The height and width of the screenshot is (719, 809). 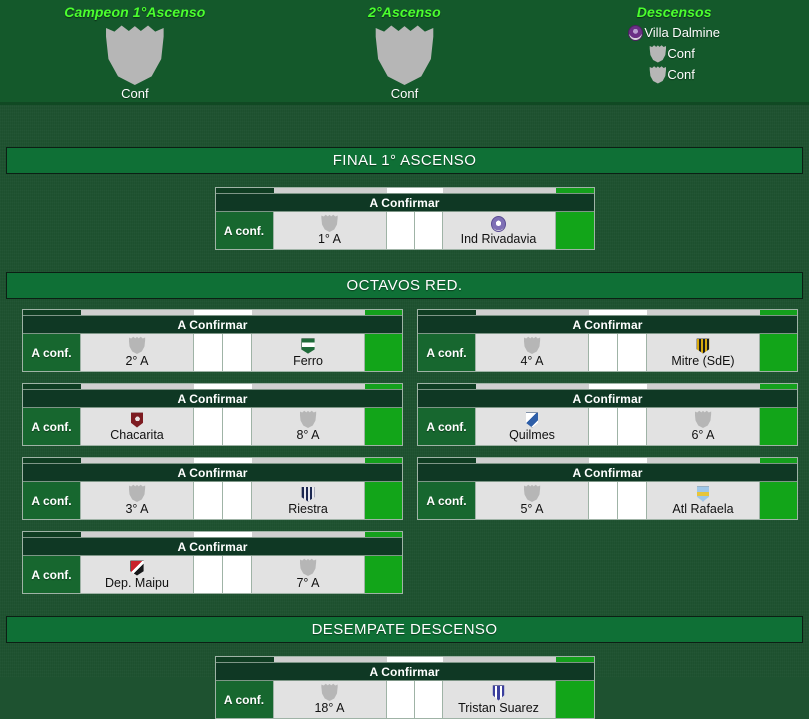 I want to click on away-team-cell: Tristan Suarez, so click(x=499, y=699).